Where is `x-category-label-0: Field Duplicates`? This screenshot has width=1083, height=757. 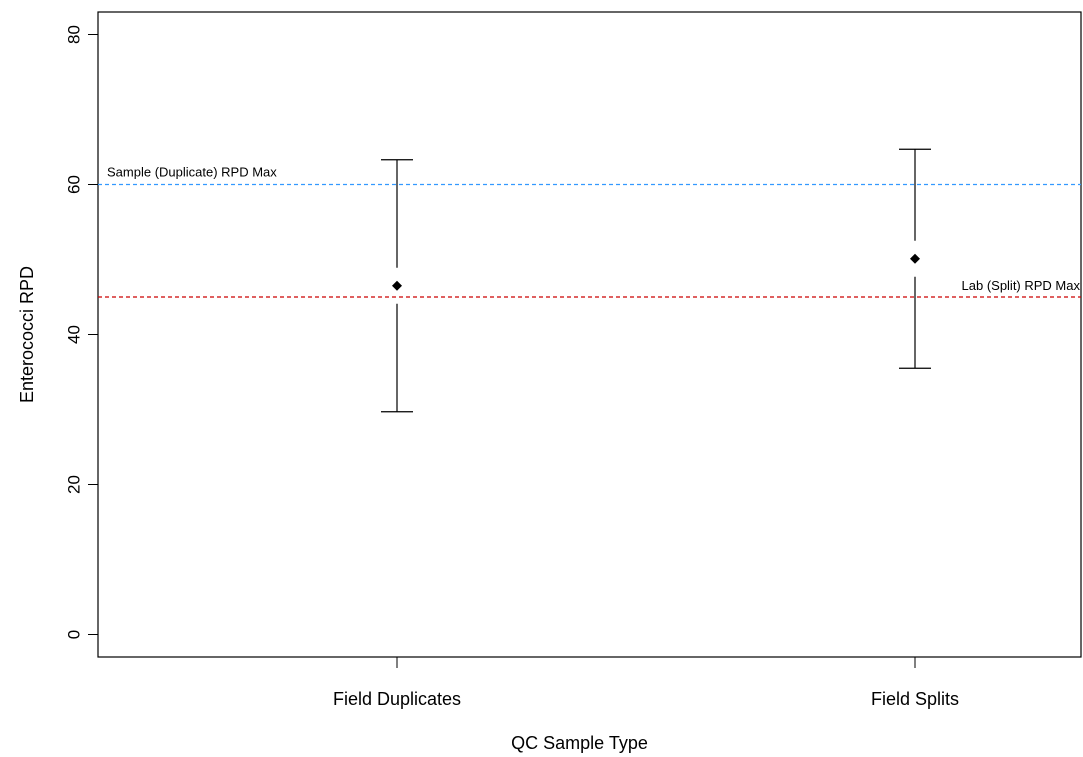
x-category-label-0: Field Duplicates is located at coordinates (397, 699).